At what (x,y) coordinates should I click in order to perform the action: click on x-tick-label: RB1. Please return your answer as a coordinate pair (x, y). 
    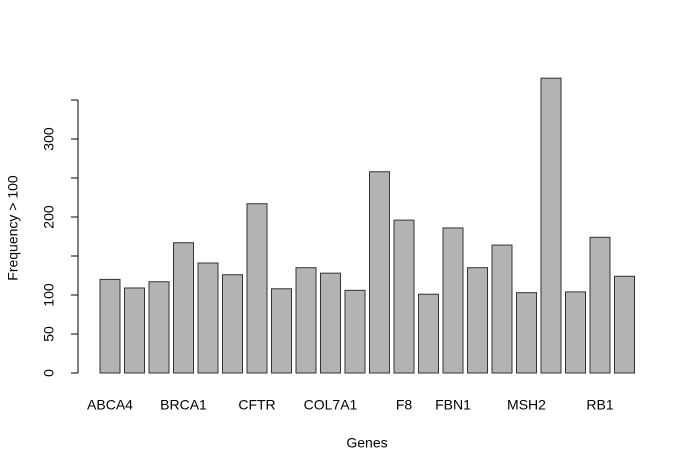
    Looking at the image, I should click on (599, 405).